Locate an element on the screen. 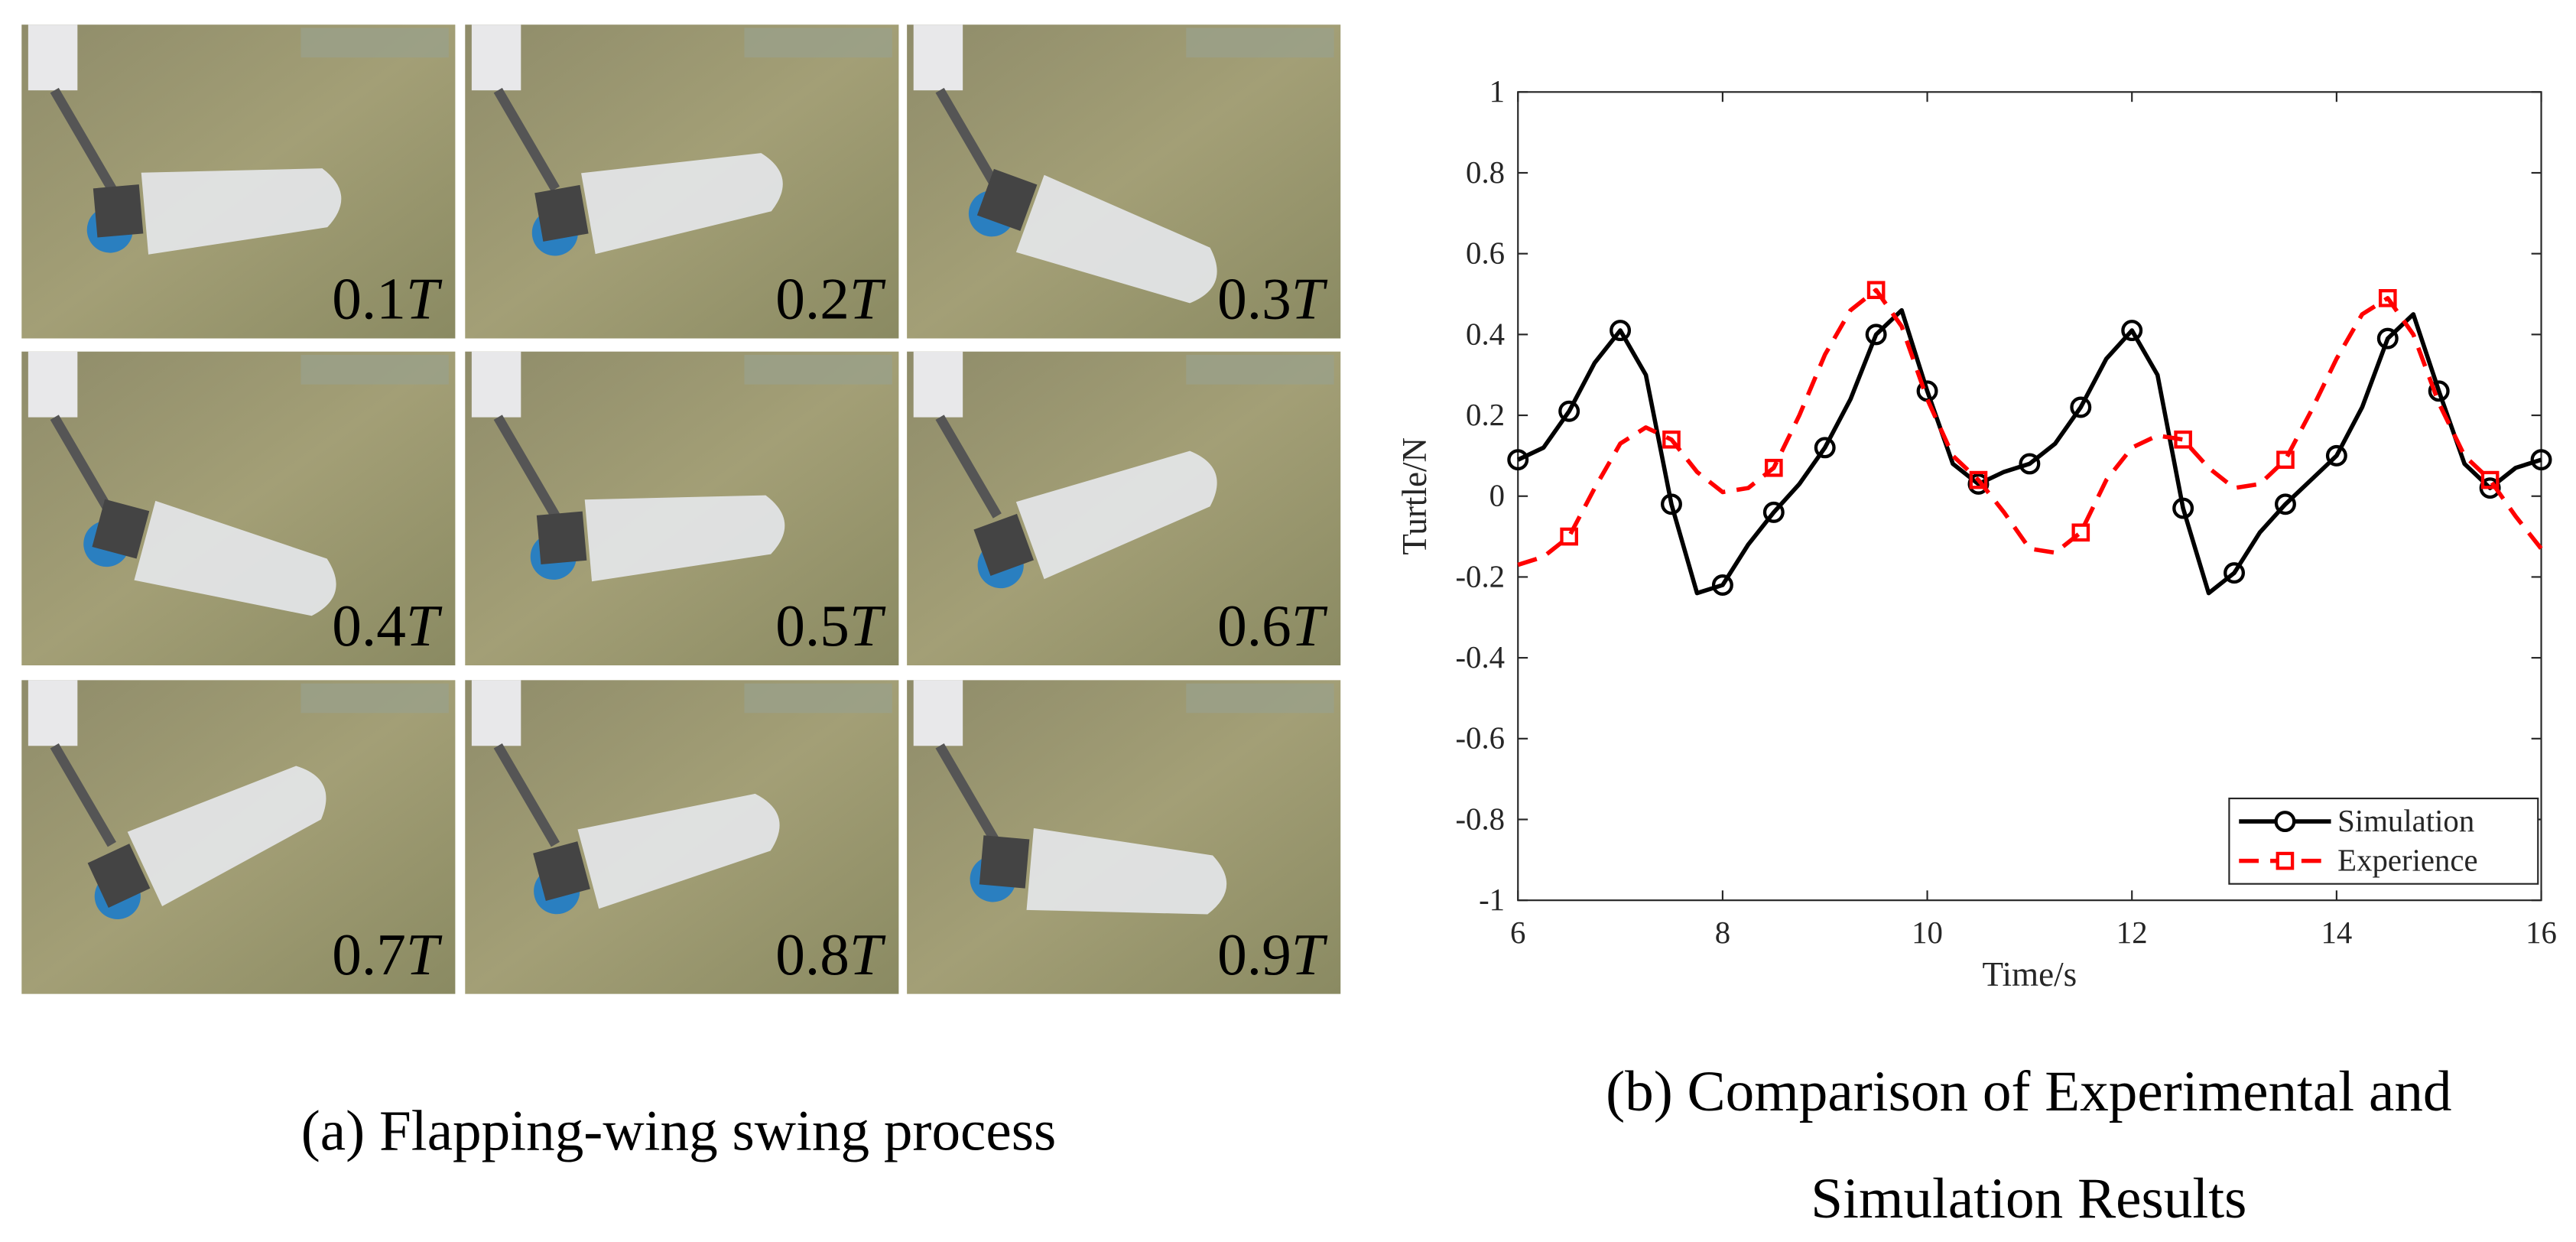 The image size is (2576, 1242). x-tick-label: 10 is located at coordinates (1928, 932).